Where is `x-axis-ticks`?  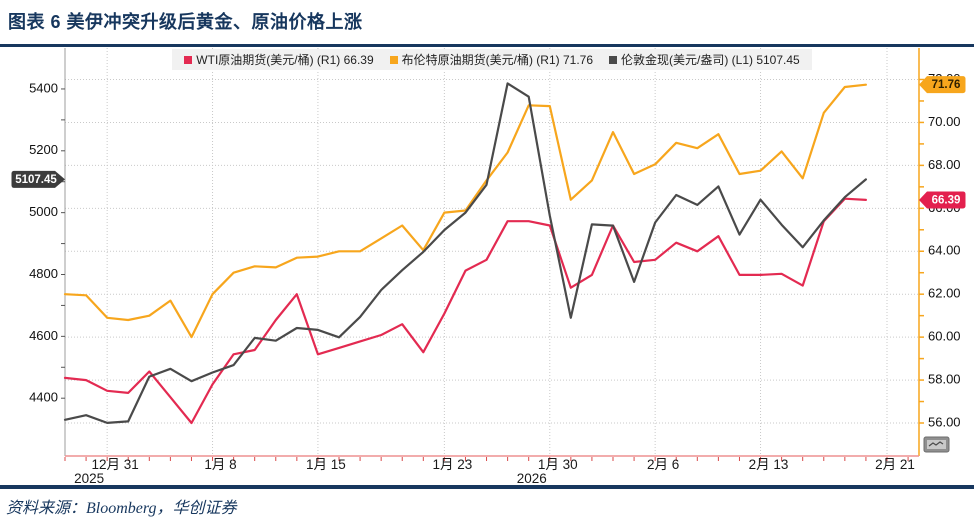 x-axis-ticks is located at coordinates (486, 459).